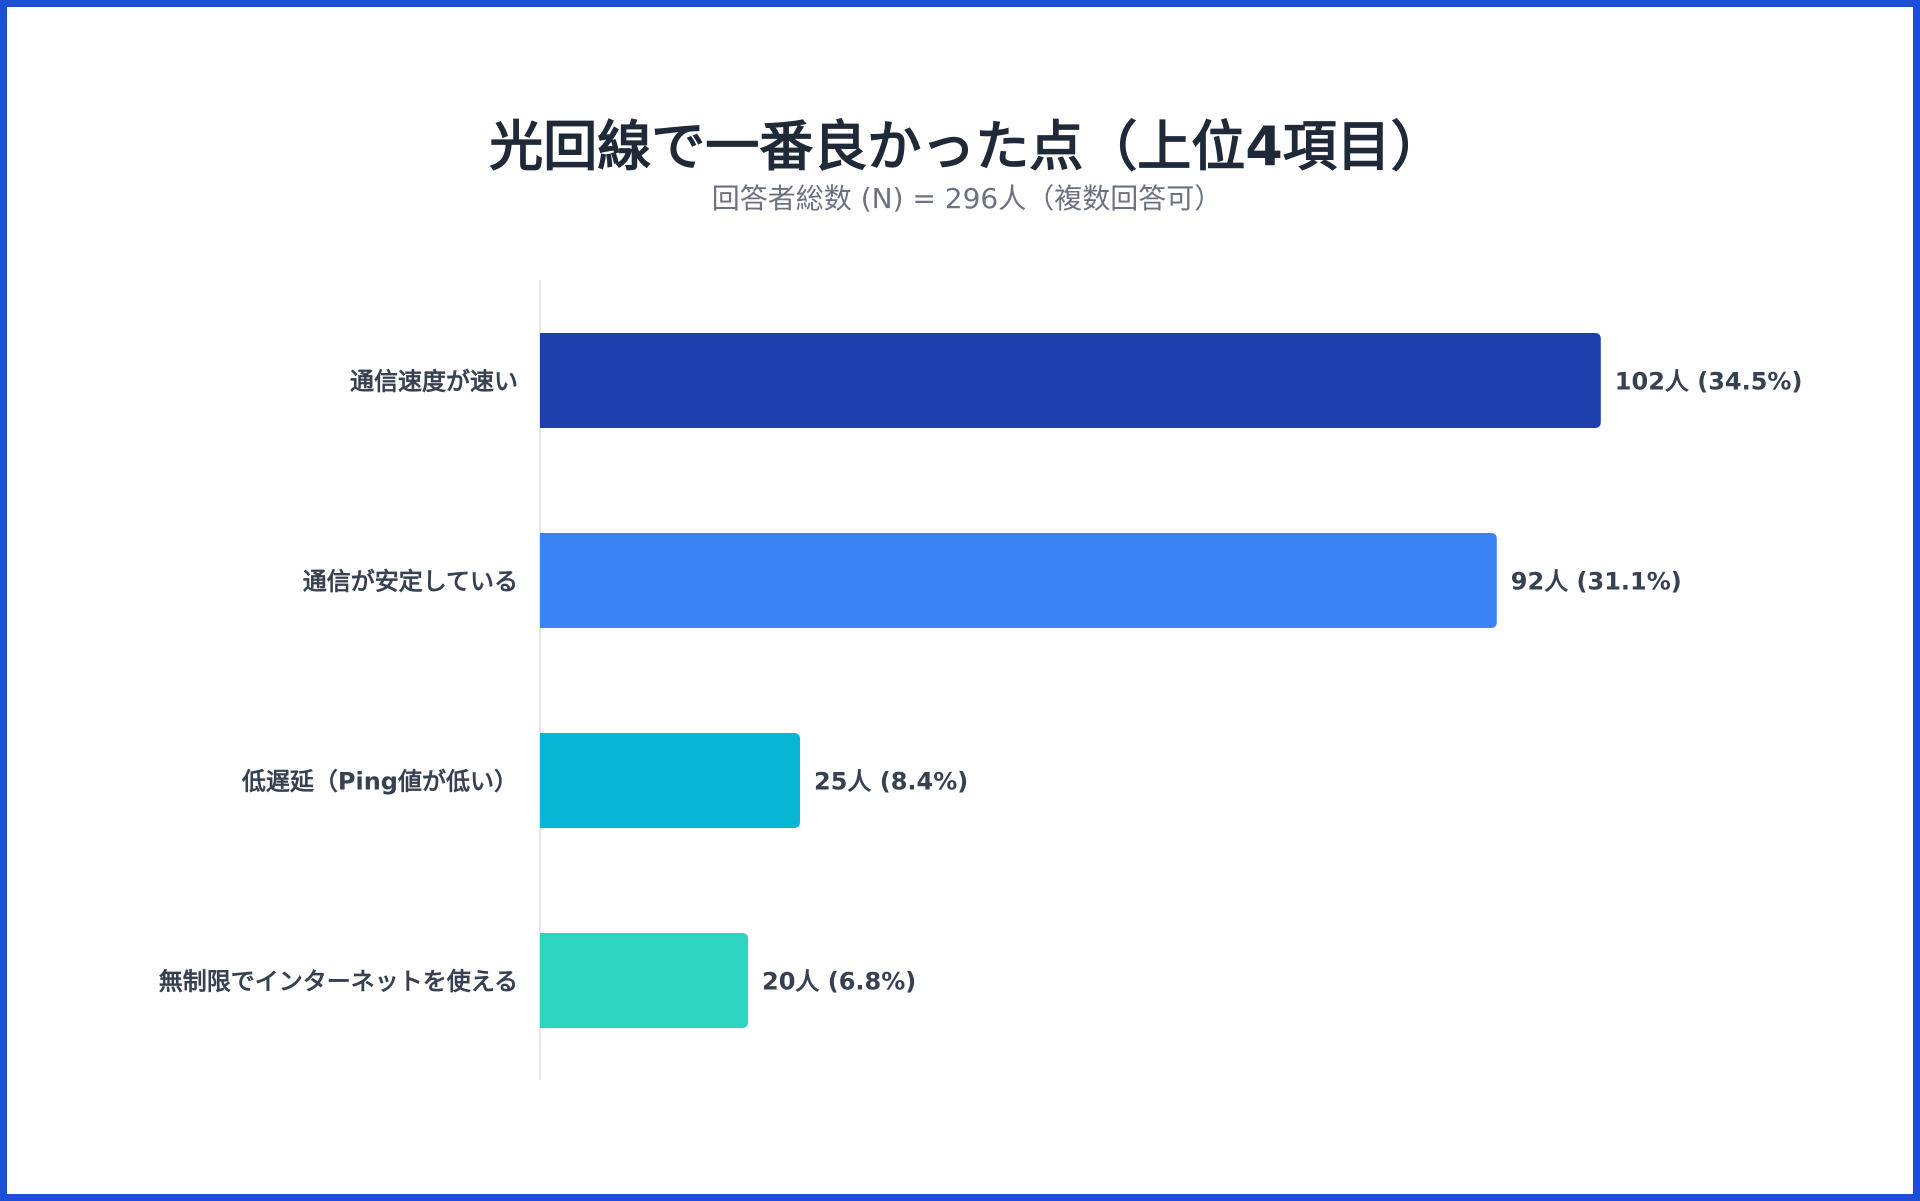  I want to click on data-label: 20人 (6.8%), so click(839, 982).